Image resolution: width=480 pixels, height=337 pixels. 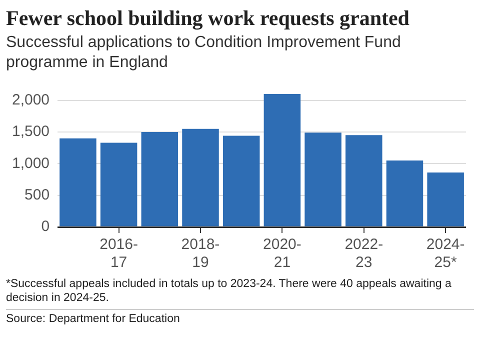 I want to click on x-tick-label: 2018-19, so click(x=200, y=254).